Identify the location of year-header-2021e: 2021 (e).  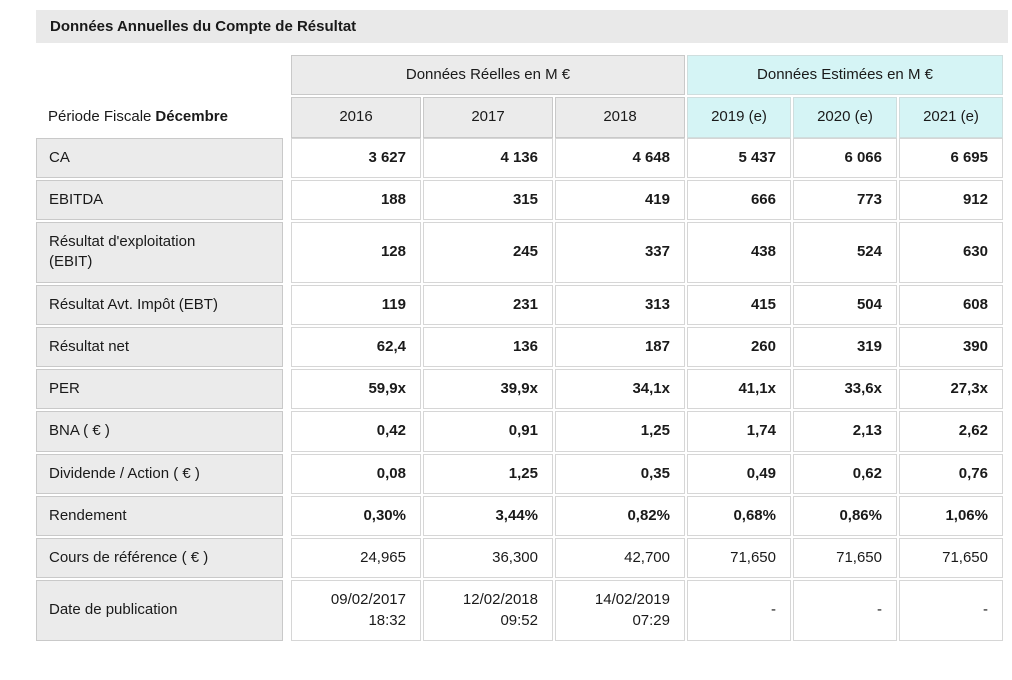
(951, 117).